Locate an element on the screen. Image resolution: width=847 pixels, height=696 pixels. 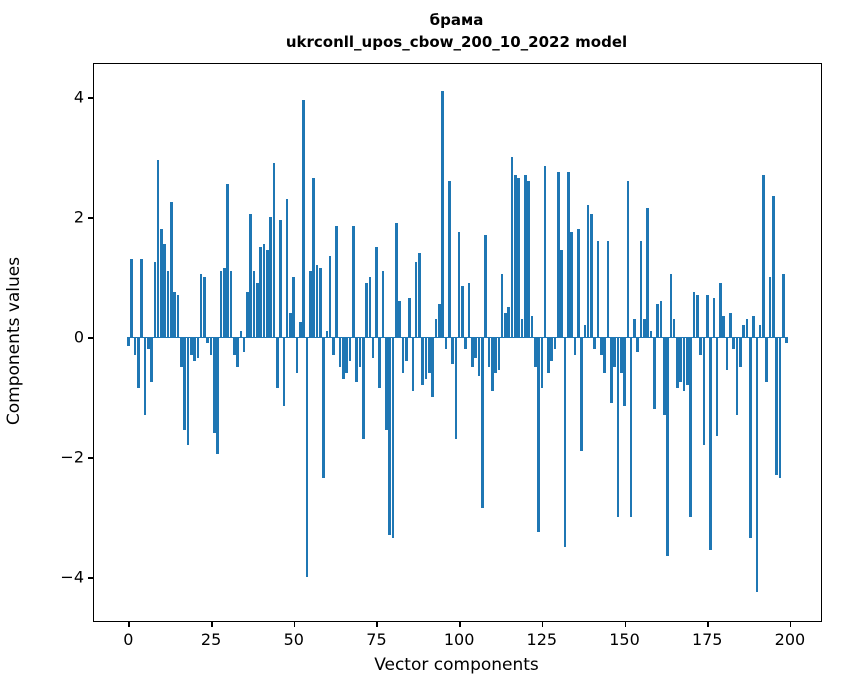
y-tick-label: 2 is located at coordinates (78, 217).